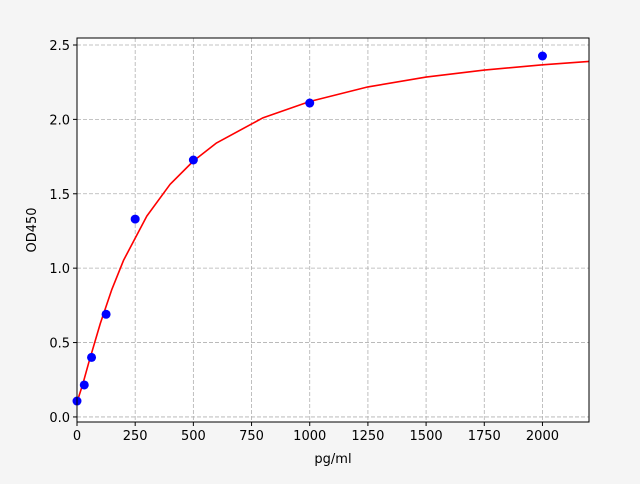 The width and height of the screenshot is (640, 484). Describe the element at coordinates (251, 436) in the screenshot. I see `x-tick-label: 750` at that location.